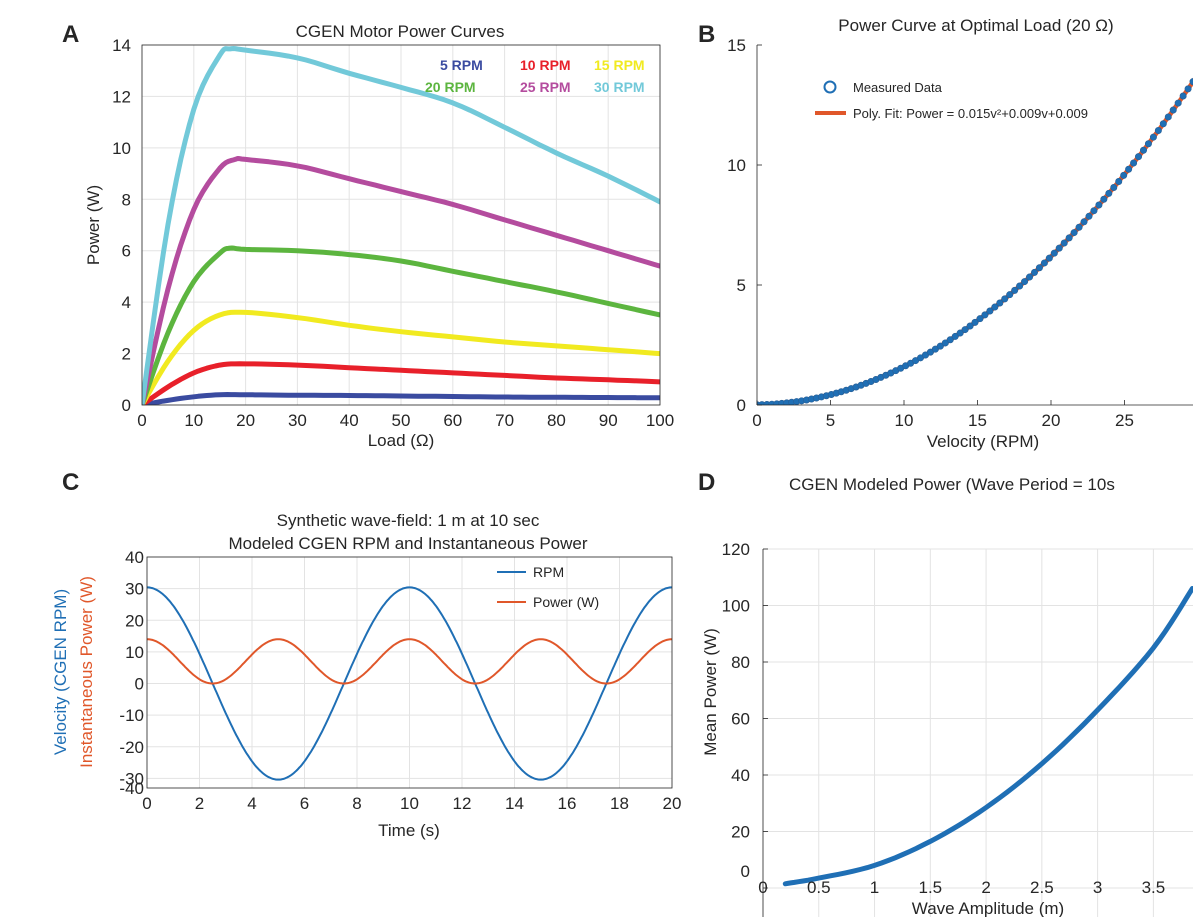  Describe the element at coordinates (706, 34) in the screenshot. I see `panel-letter-b: B` at that location.